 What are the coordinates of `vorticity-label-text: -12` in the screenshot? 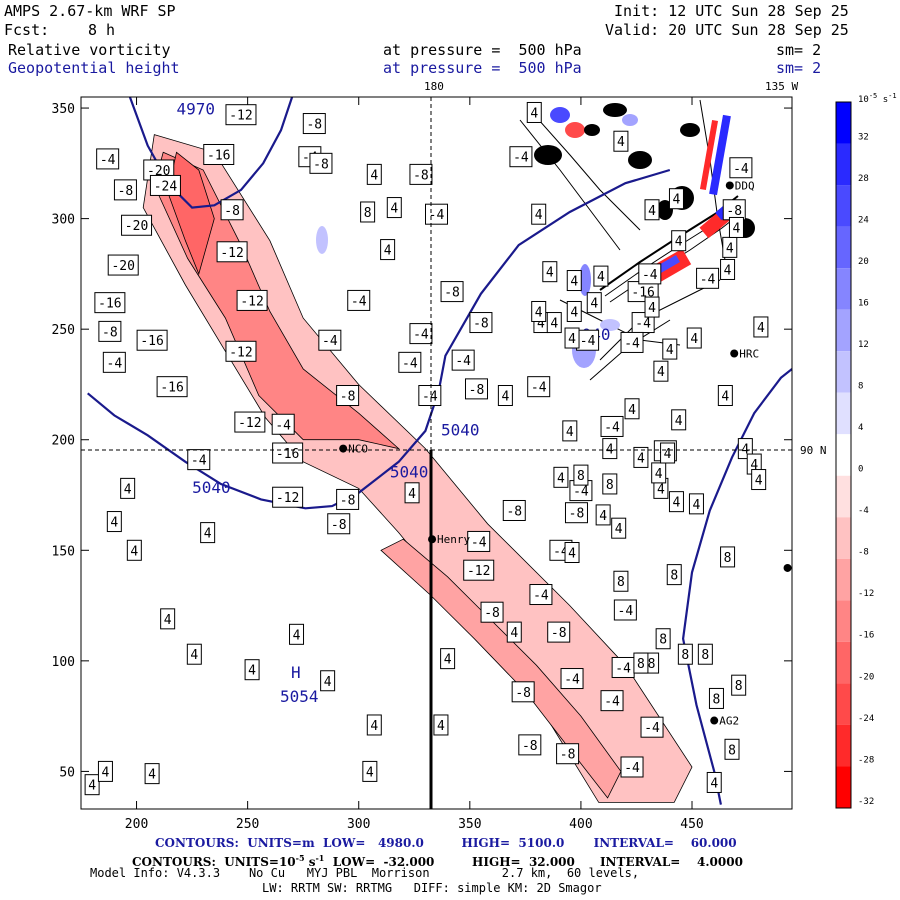 It's located at (287, 498).